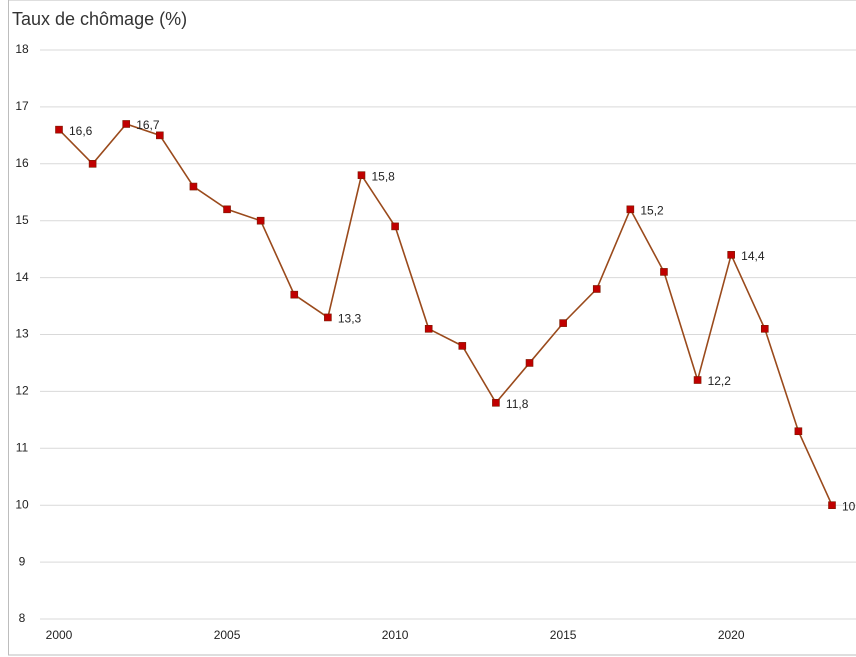 This screenshot has height=657, width=856. What do you see at coordinates (22, 504) in the screenshot?
I see `y-tick-label: 10` at bounding box center [22, 504].